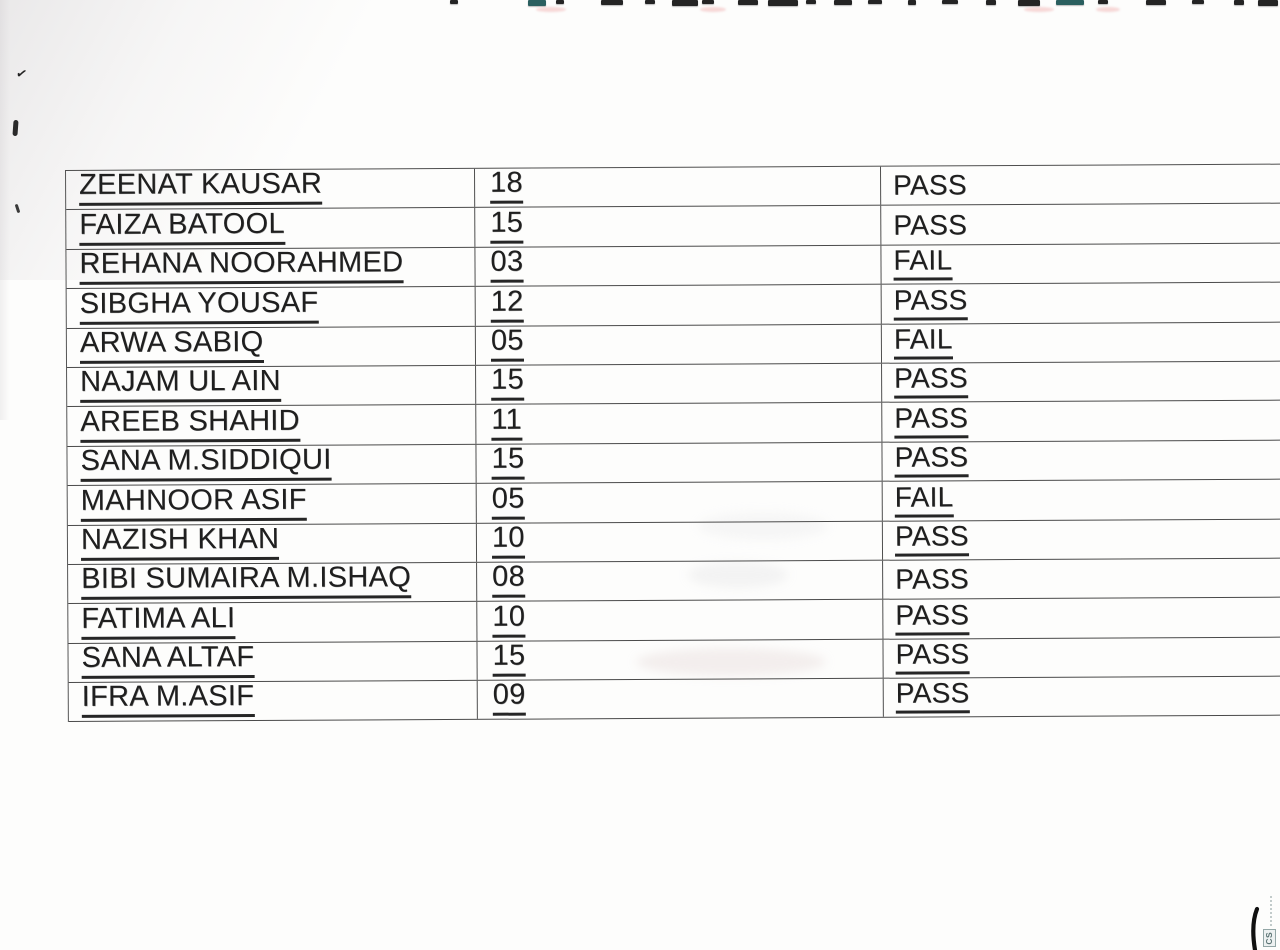  What do you see at coordinates (509, 698) in the screenshot?
I see `marks-value: 09` at bounding box center [509, 698].